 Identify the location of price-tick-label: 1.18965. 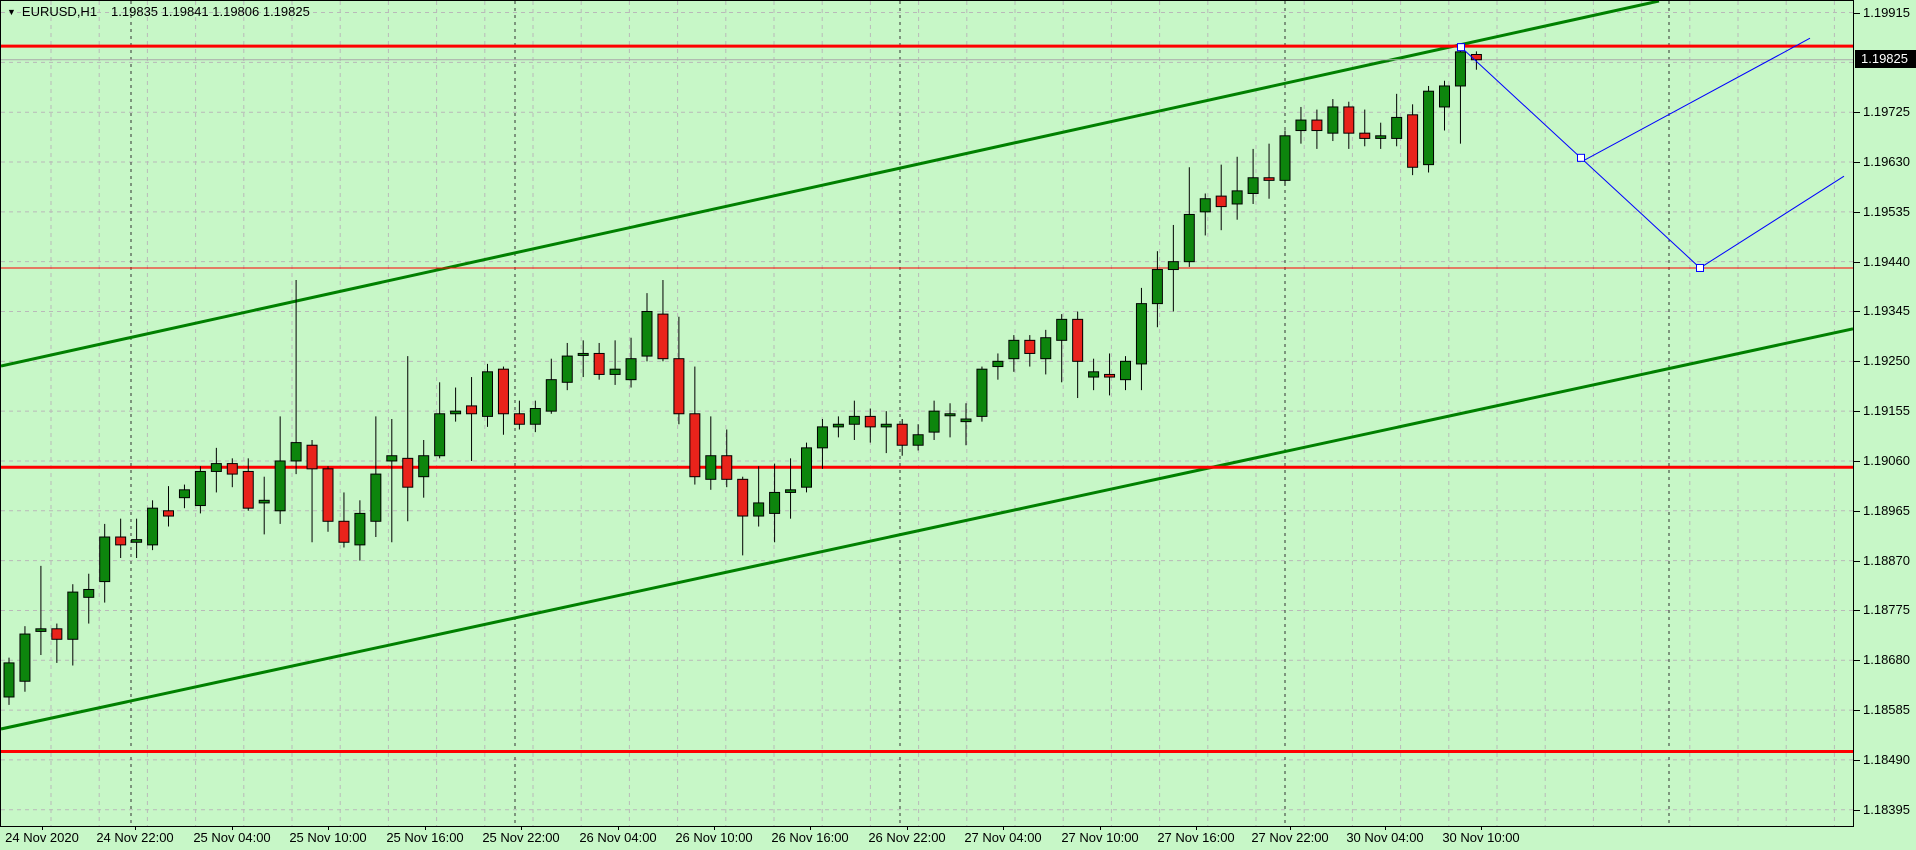
(1882, 510).